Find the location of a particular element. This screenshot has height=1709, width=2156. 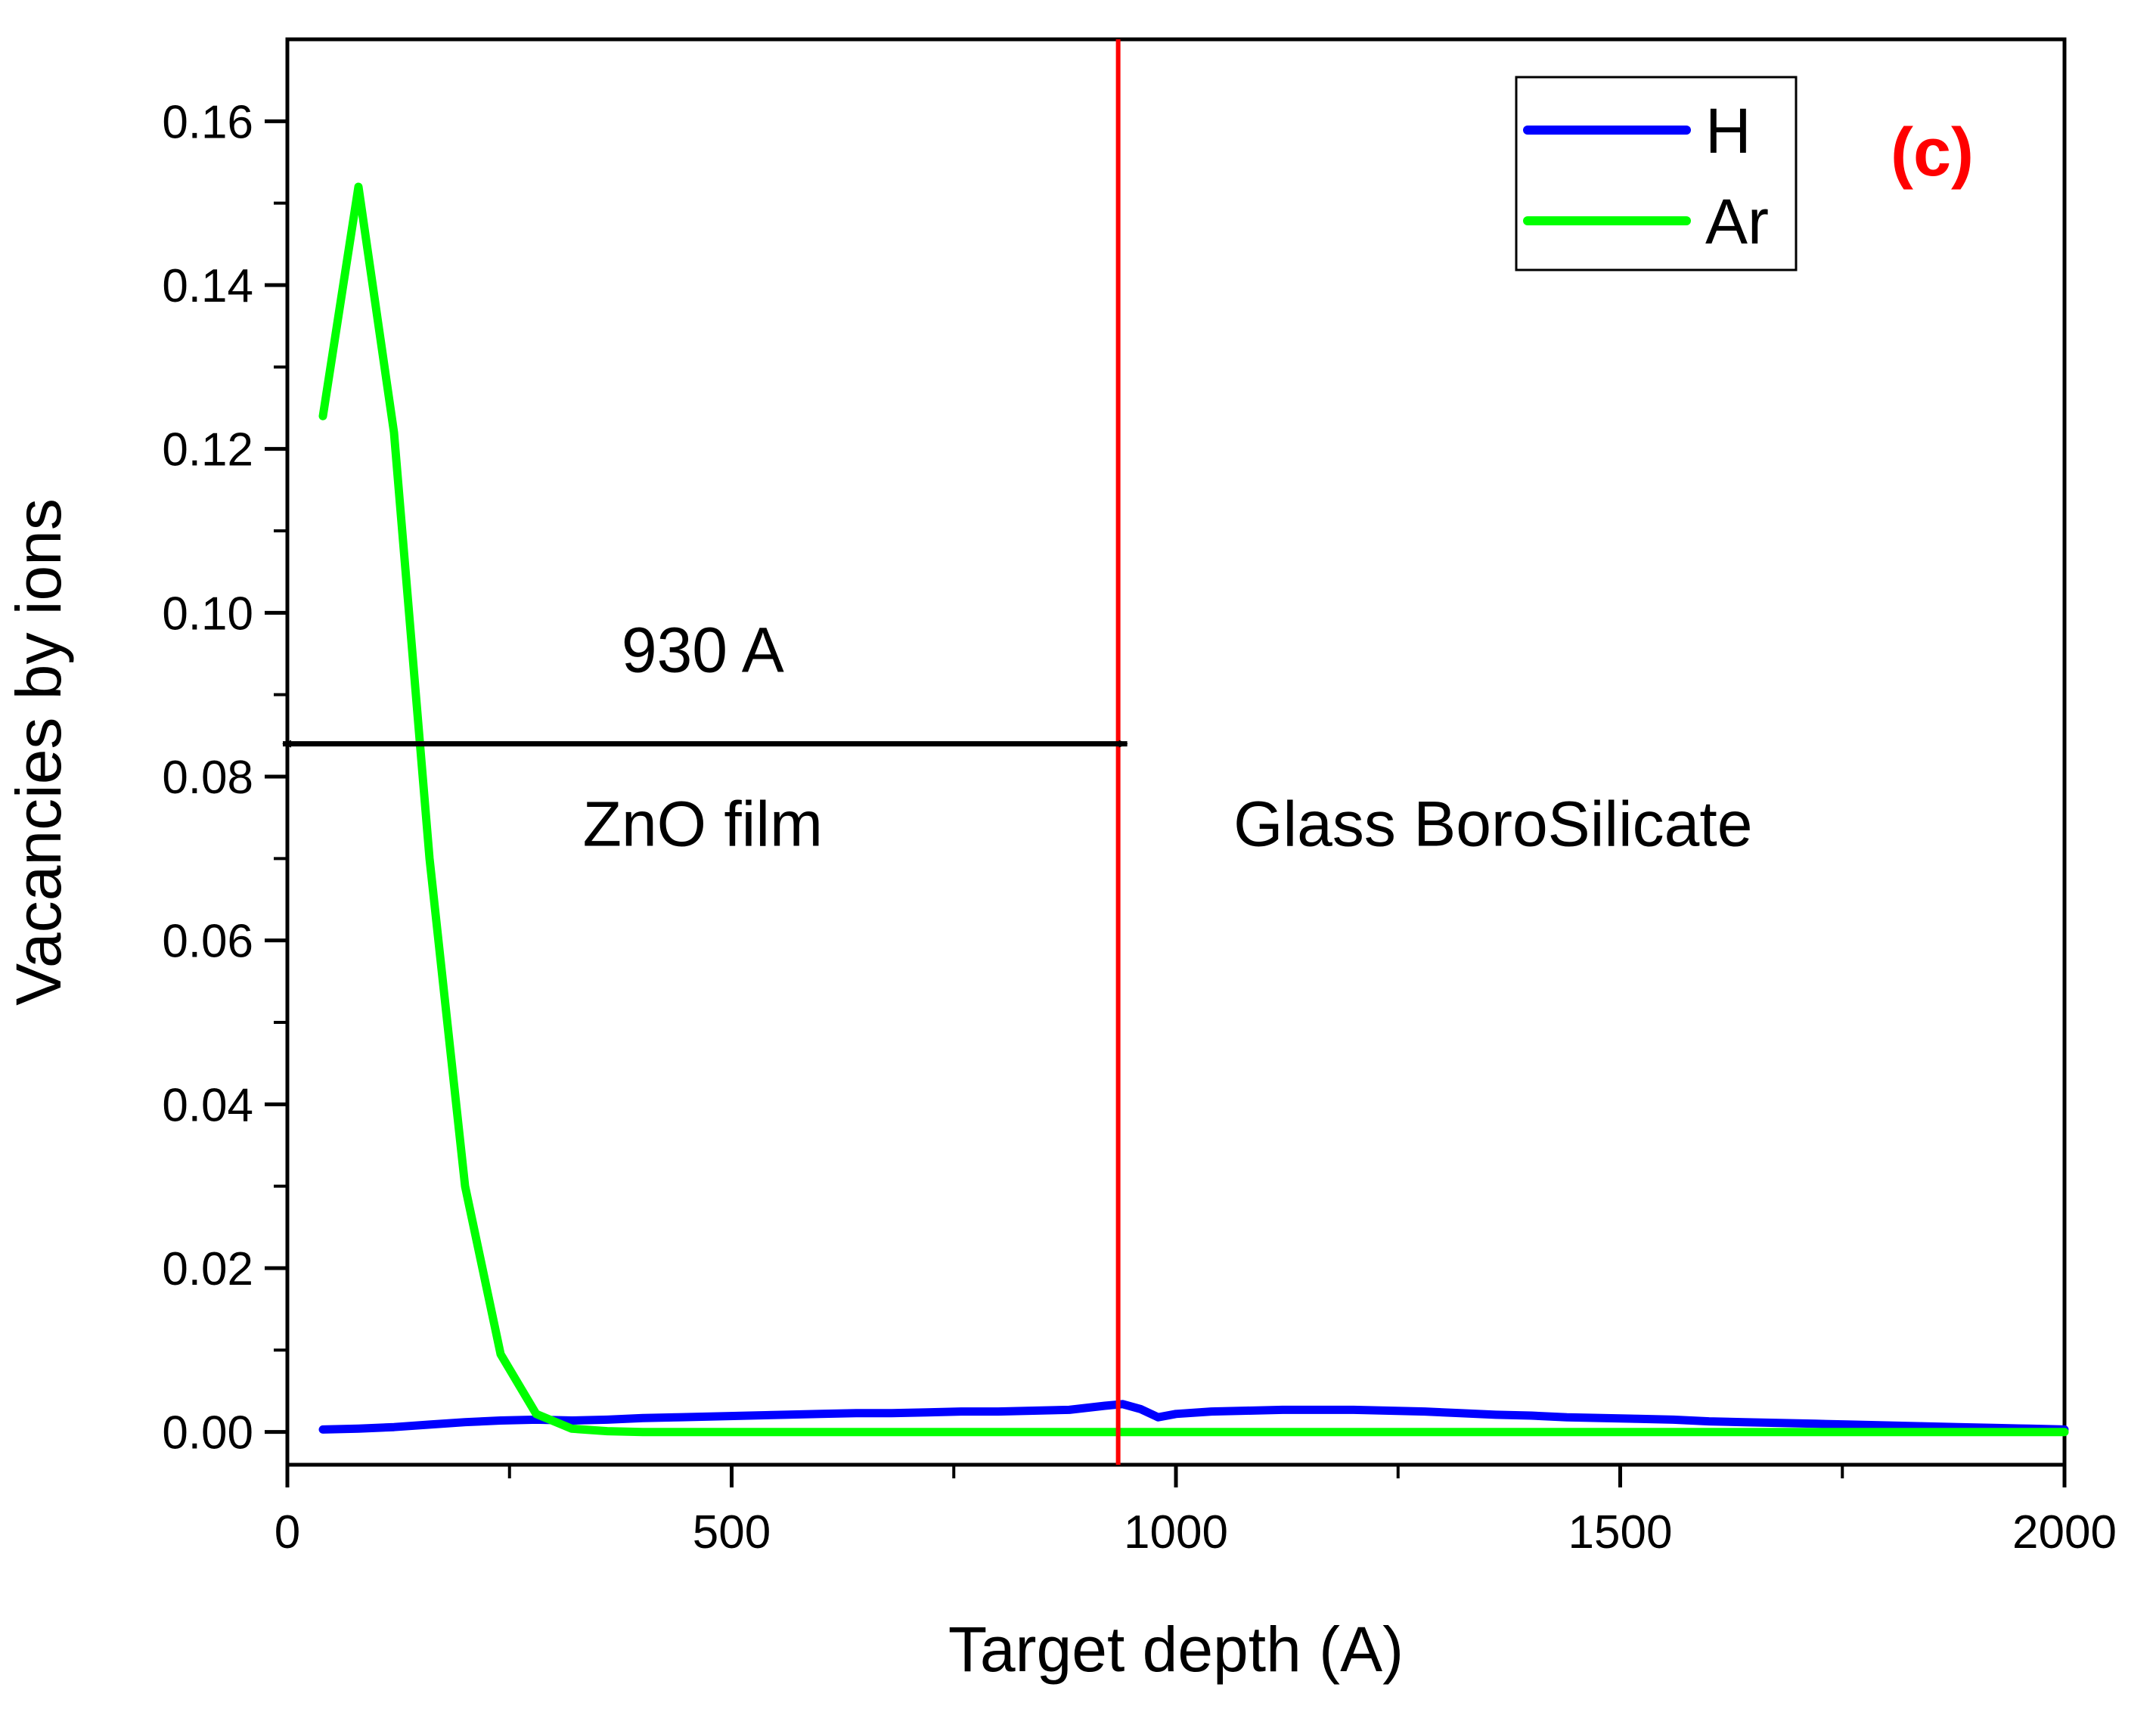

y-tick-label: 0.02 is located at coordinates (207, 1269).